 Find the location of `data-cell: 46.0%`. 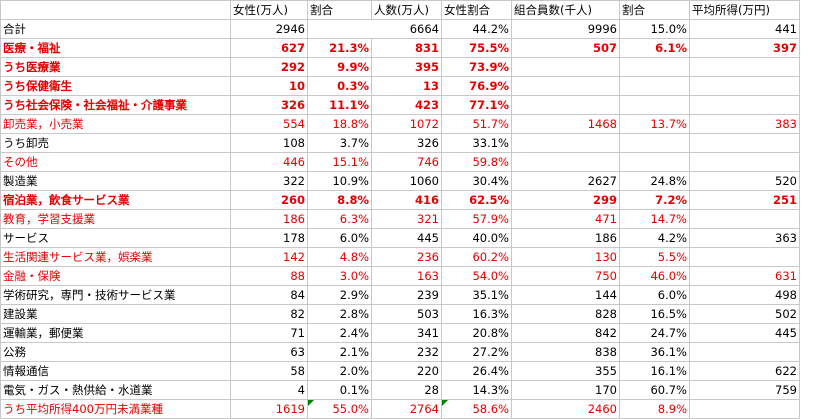

data-cell: 46.0% is located at coordinates (654, 276).